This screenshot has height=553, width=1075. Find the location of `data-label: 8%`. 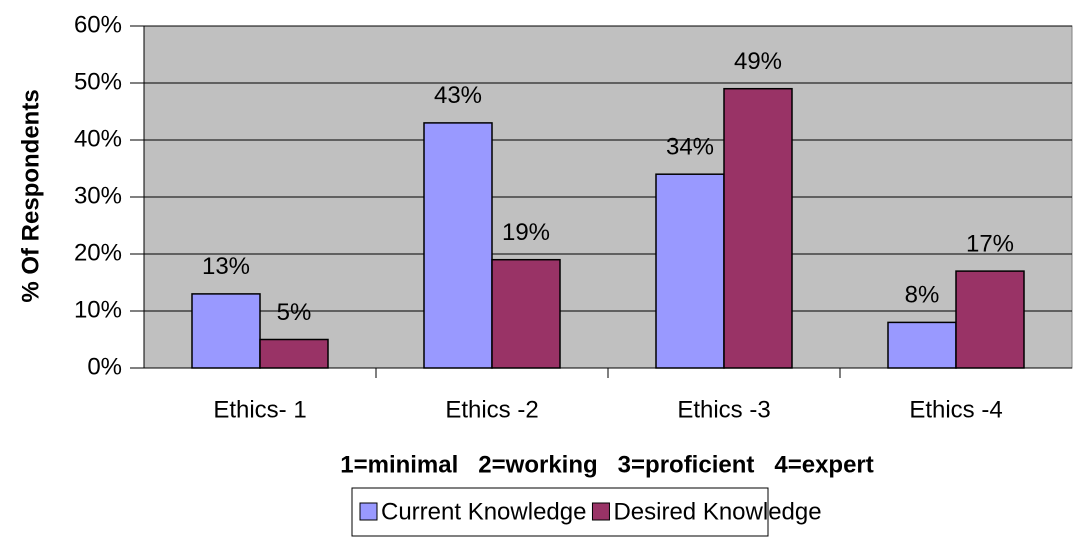

data-label: 8% is located at coordinates (922, 295).